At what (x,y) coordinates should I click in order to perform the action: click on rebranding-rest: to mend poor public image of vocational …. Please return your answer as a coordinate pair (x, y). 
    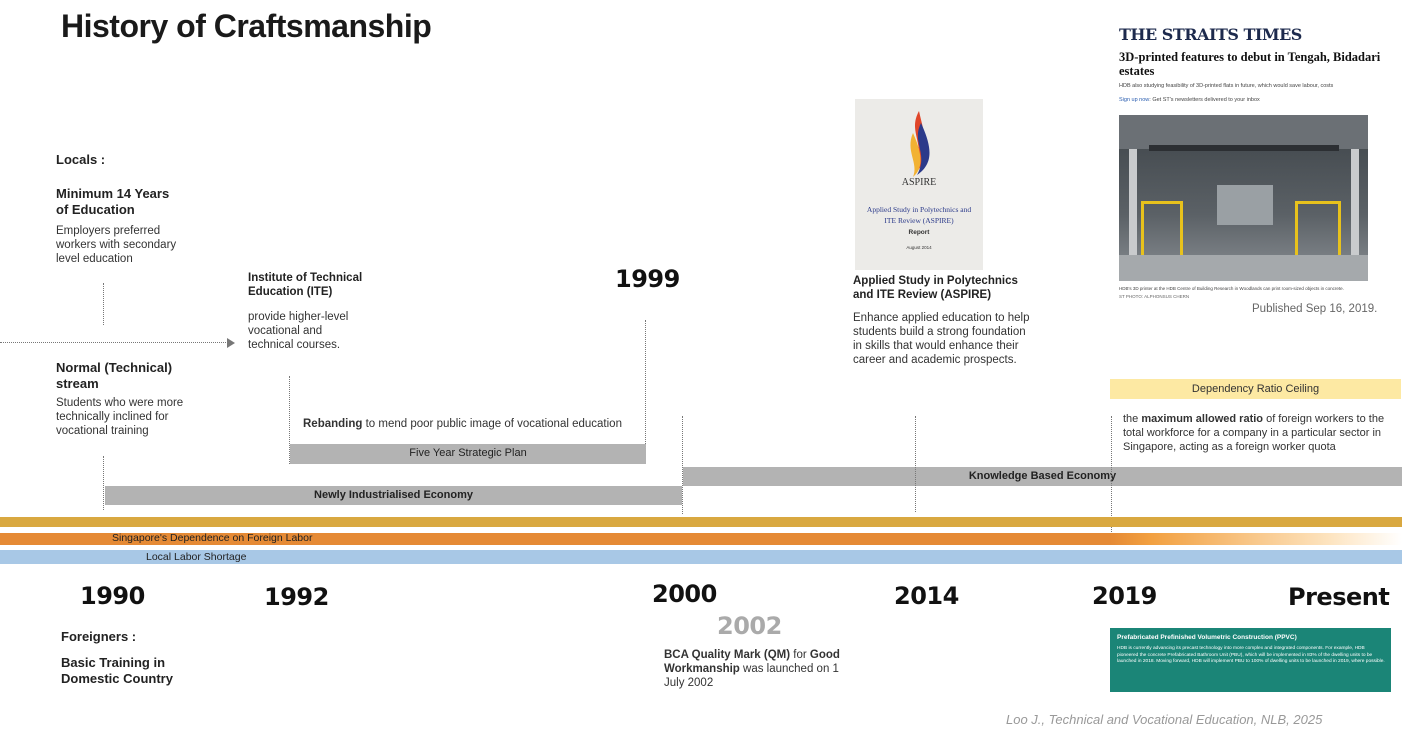
    Looking at the image, I should click on (492, 424).